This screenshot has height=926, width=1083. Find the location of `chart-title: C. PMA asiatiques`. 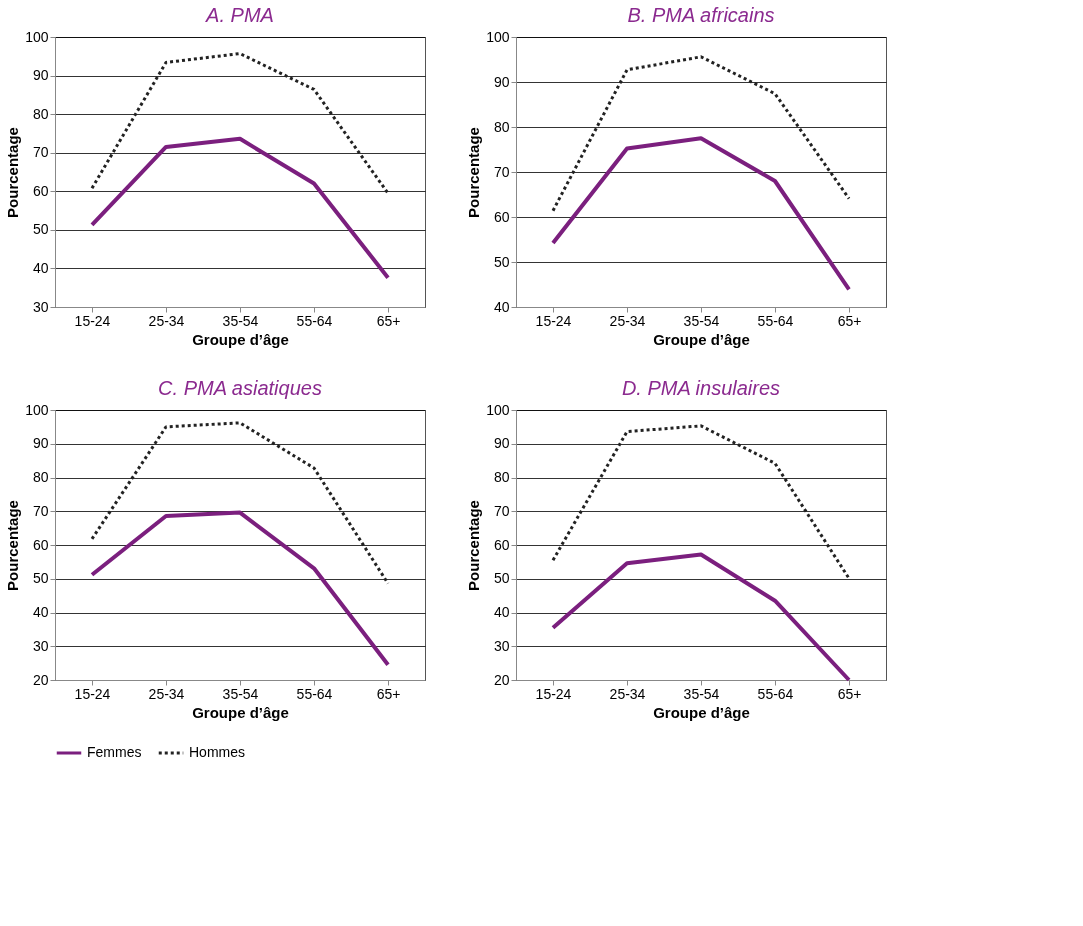

chart-title: C. PMA asiatiques is located at coordinates (240, 388).